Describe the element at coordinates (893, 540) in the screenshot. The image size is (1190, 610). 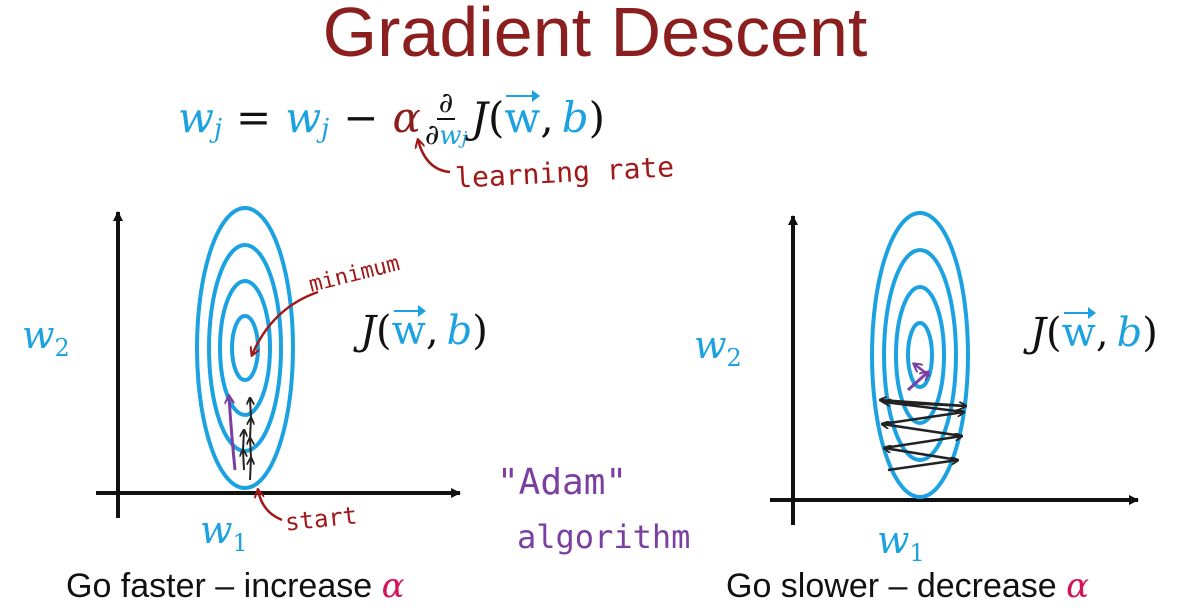
I see `right-x-label-var: w` at that location.